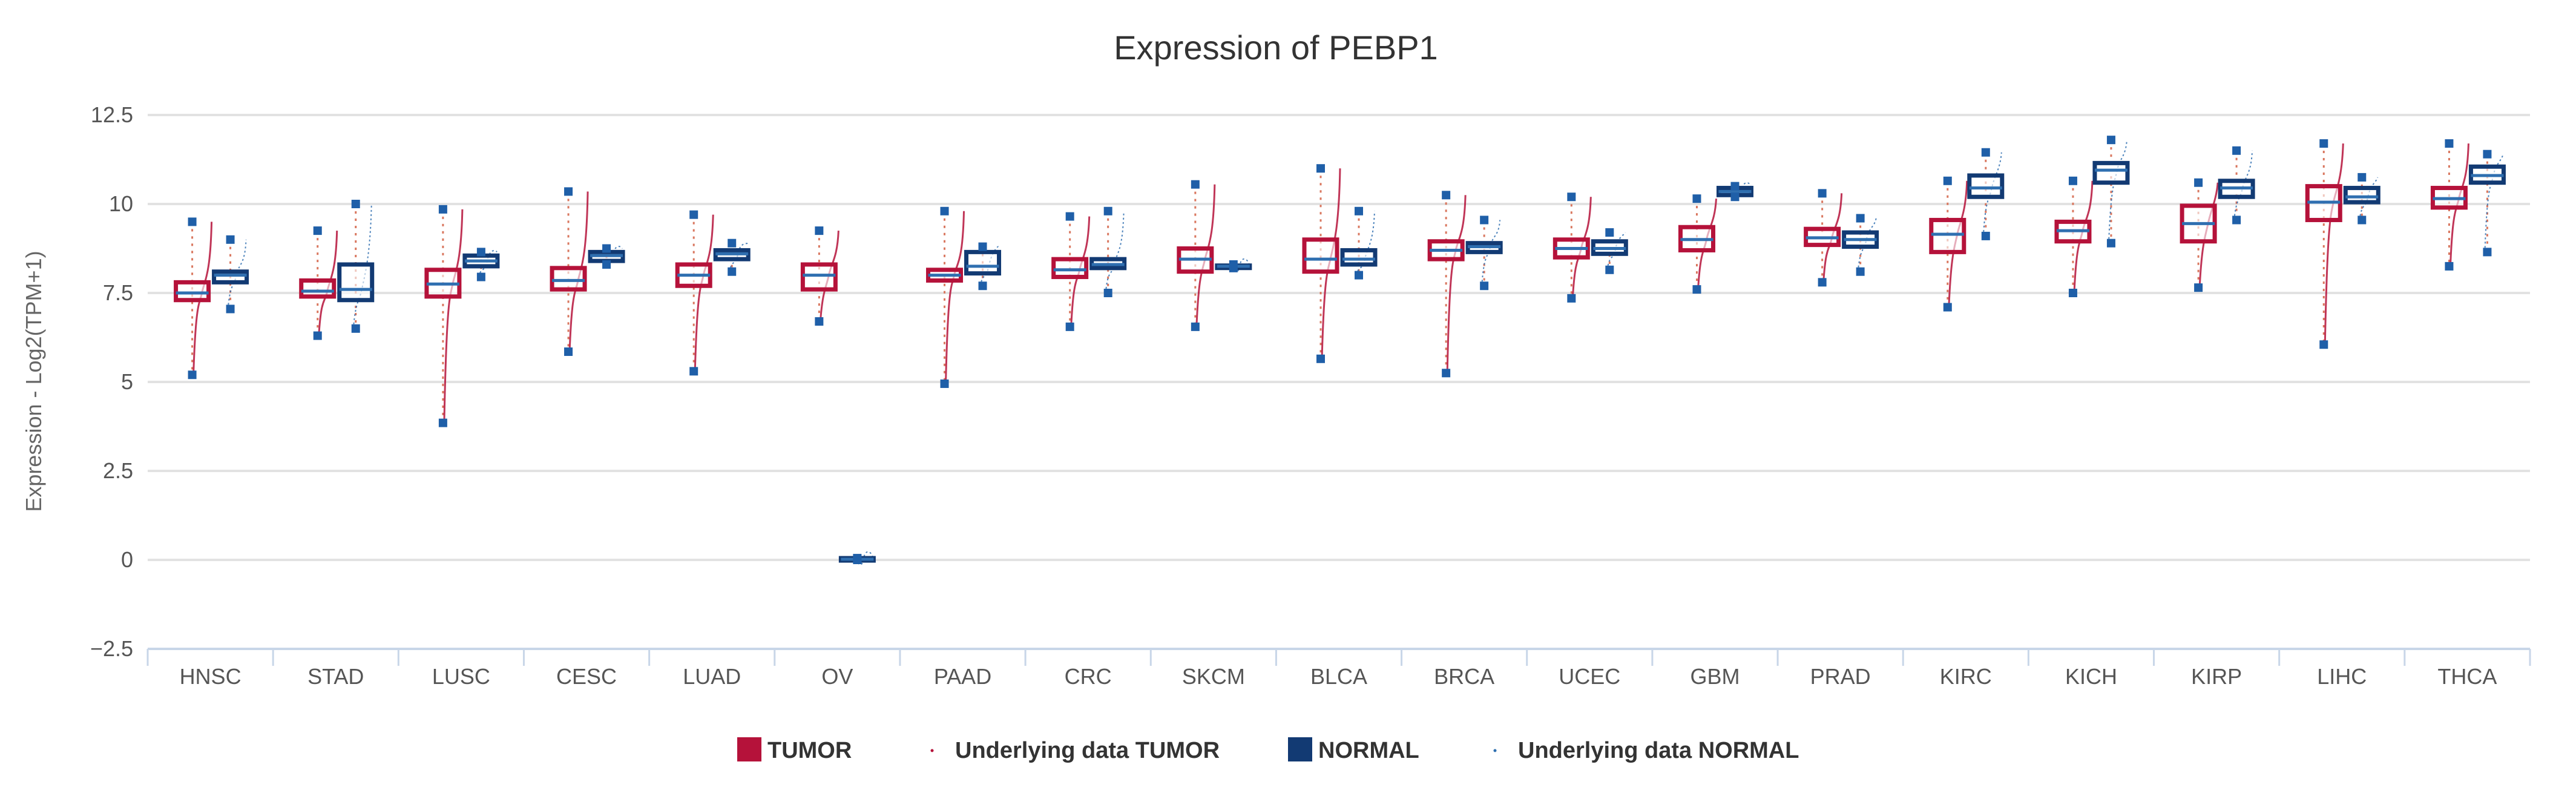  What do you see at coordinates (1276, 47) in the screenshot?
I see `chart-title: Expression of PEBP1` at bounding box center [1276, 47].